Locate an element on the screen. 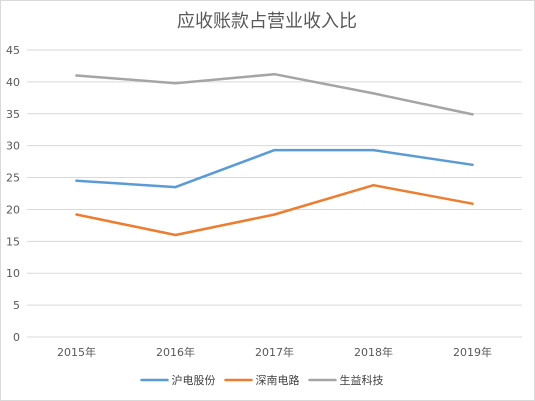  watermark-text: 欧成聊成长股 is located at coordinates (492, 384).